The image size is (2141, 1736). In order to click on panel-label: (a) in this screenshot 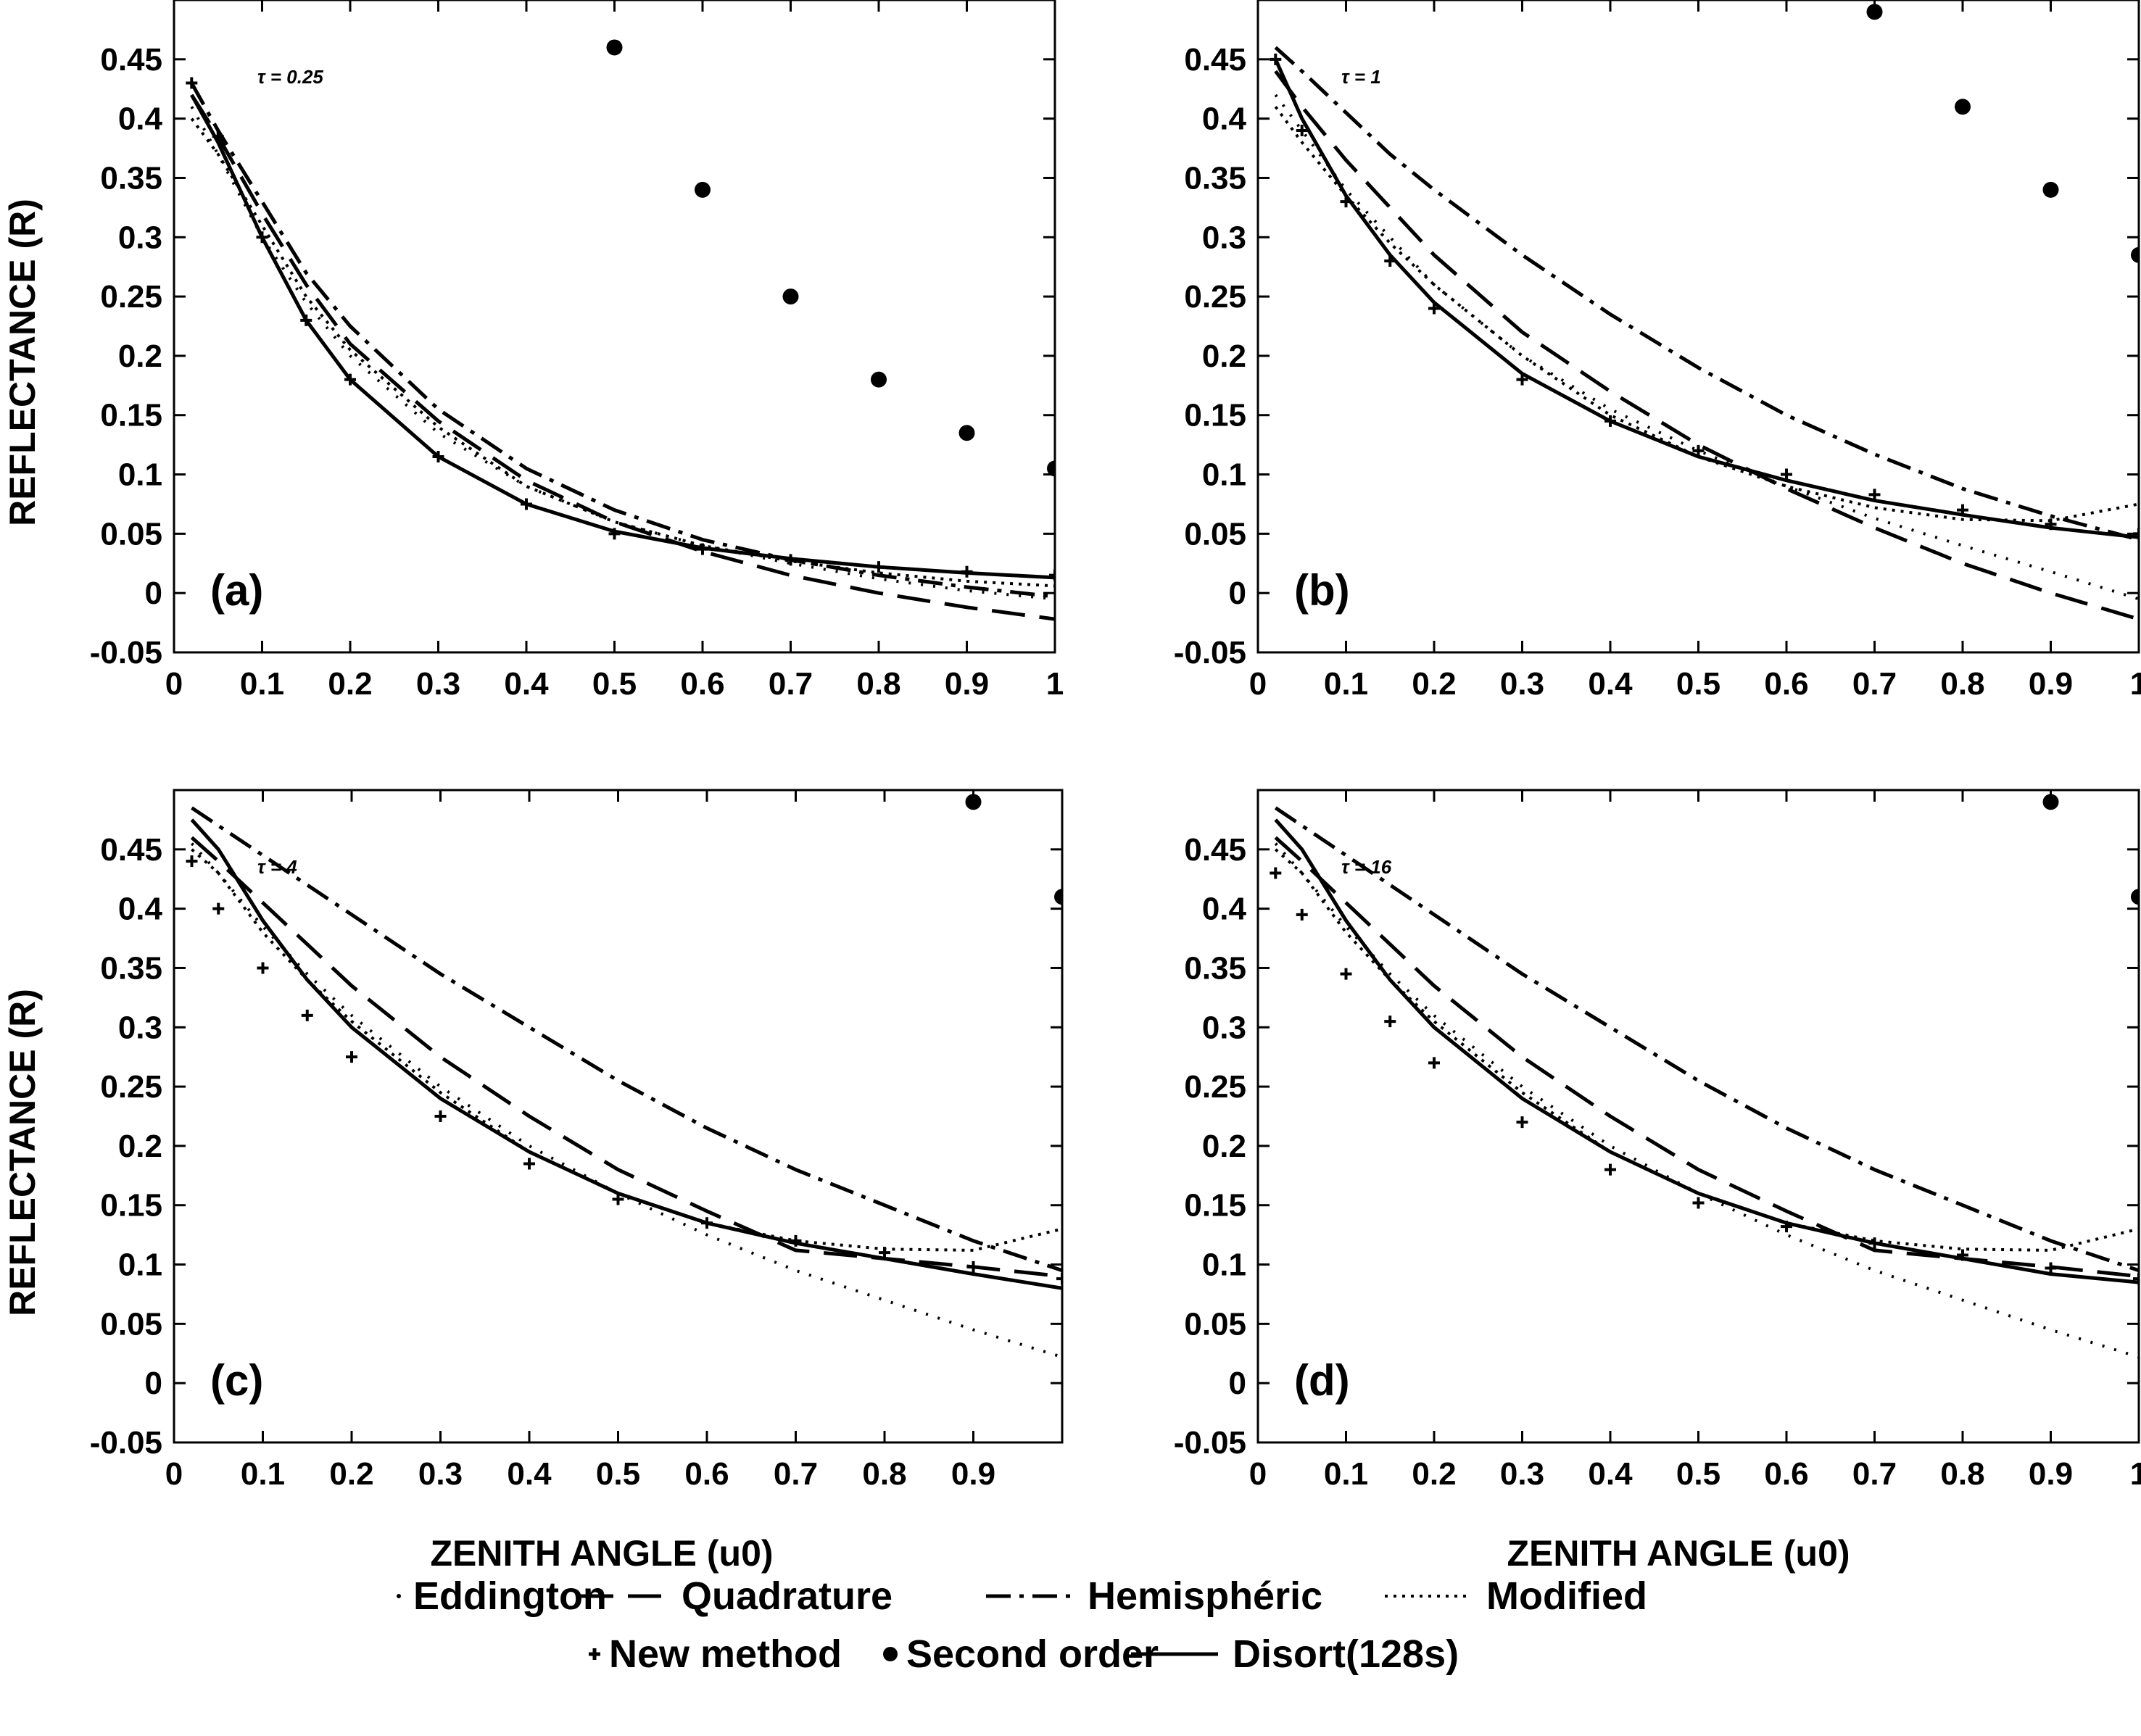, I will do `click(236, 591)`.